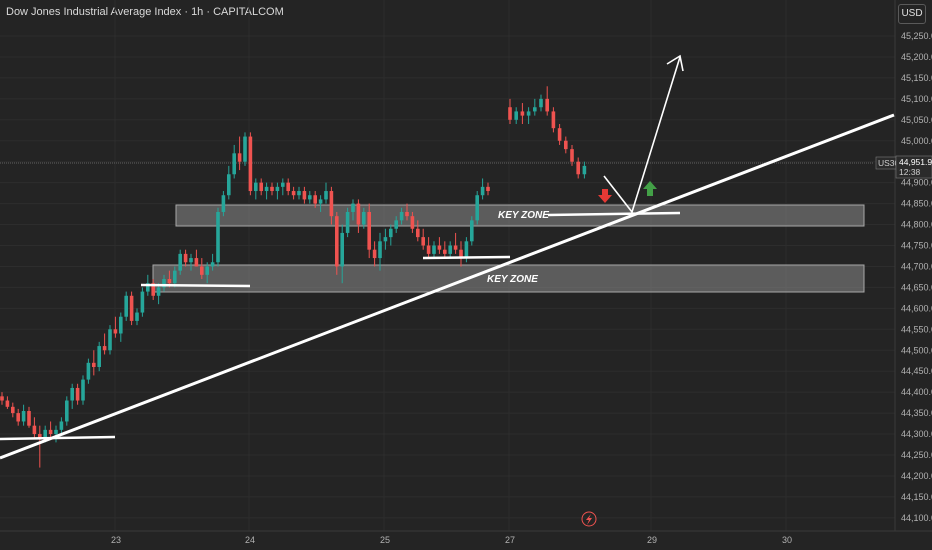  I want to click on price-tick-label: 45,000.0, so click(916, 141).